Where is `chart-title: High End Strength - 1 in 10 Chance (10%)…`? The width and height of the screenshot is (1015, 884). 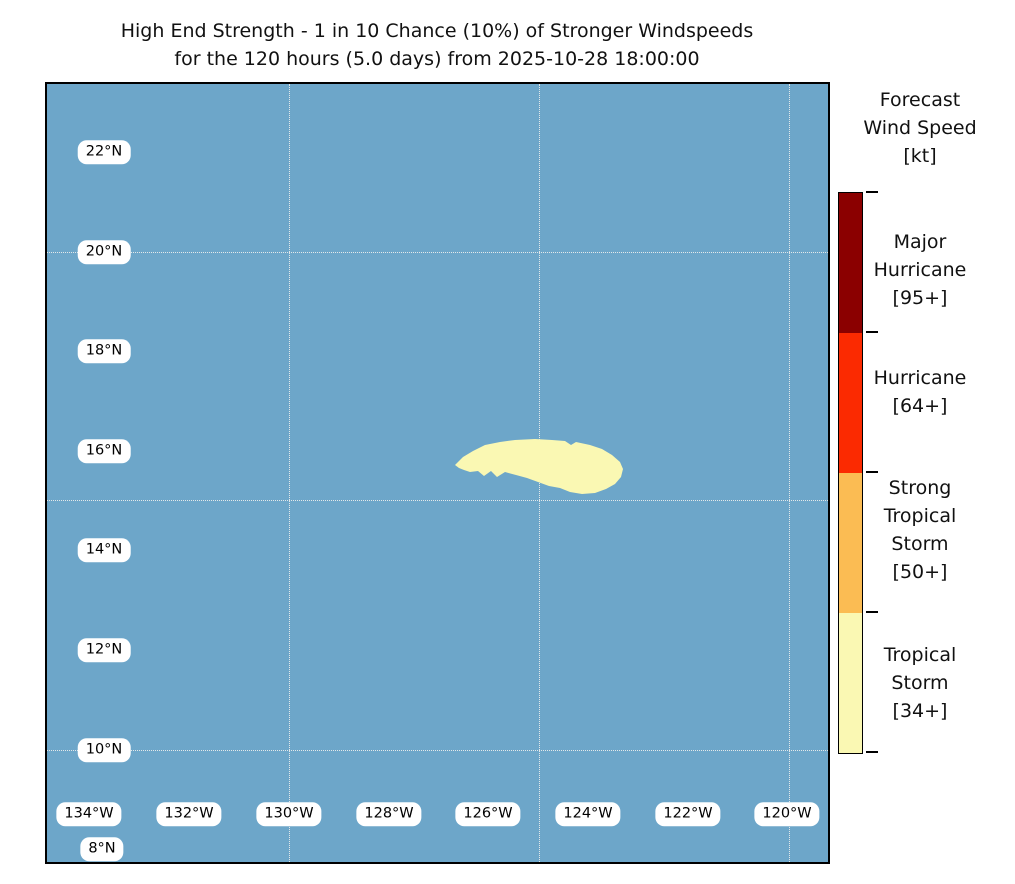 chart-title: High End Strength - 1 in 10 Chance (10%)… is located at coordinates (437, 45).